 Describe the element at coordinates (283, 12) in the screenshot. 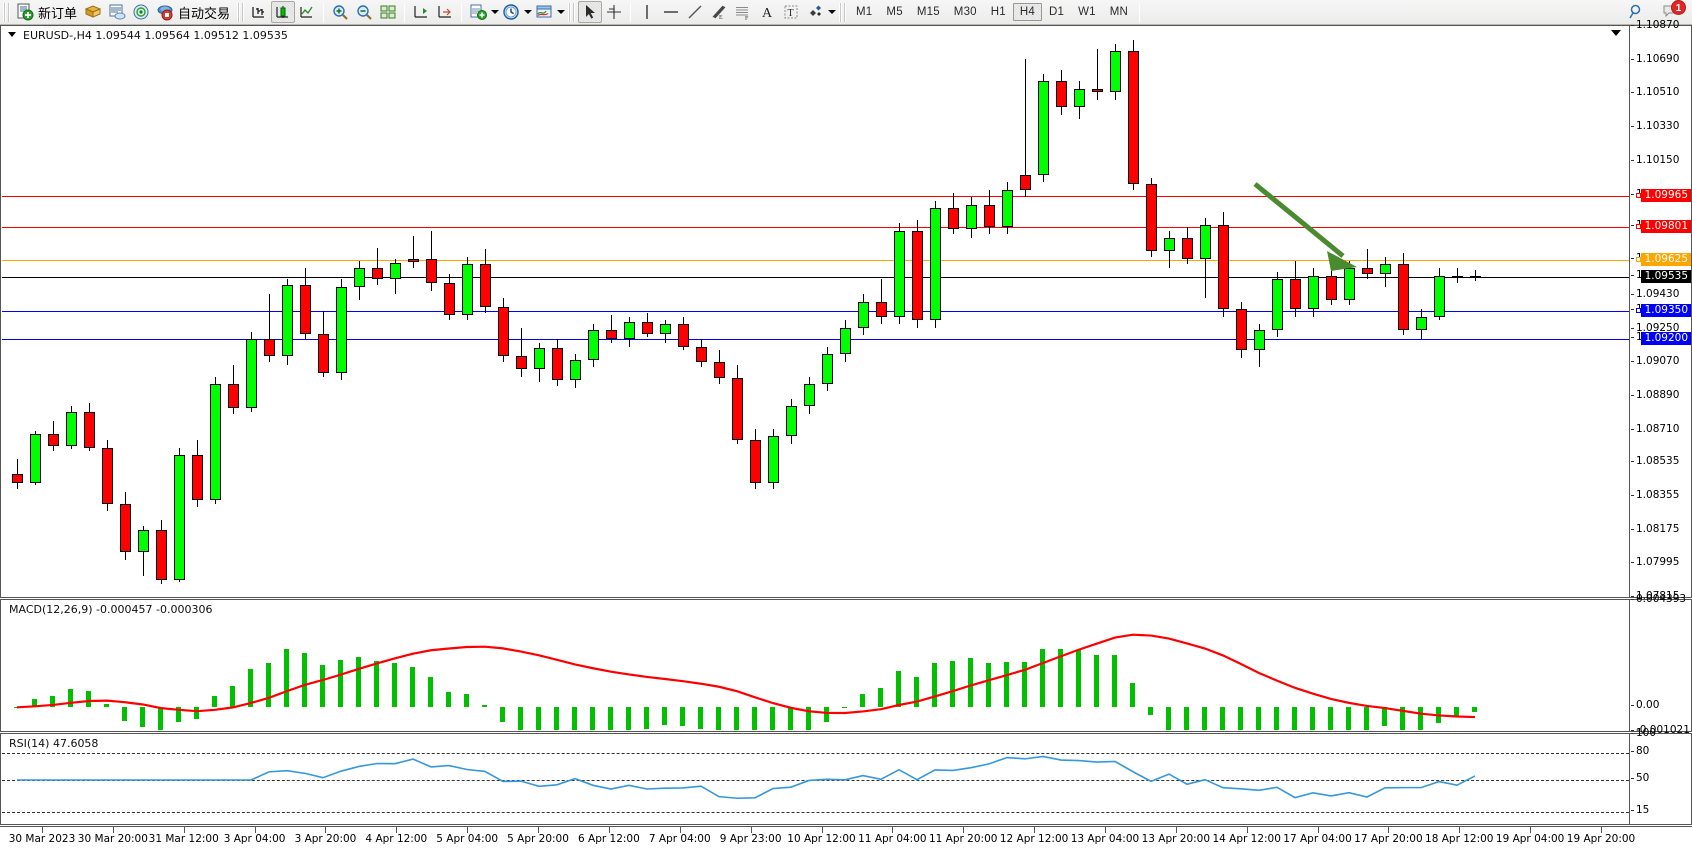

I see `candlestick-chart-button` at that location.